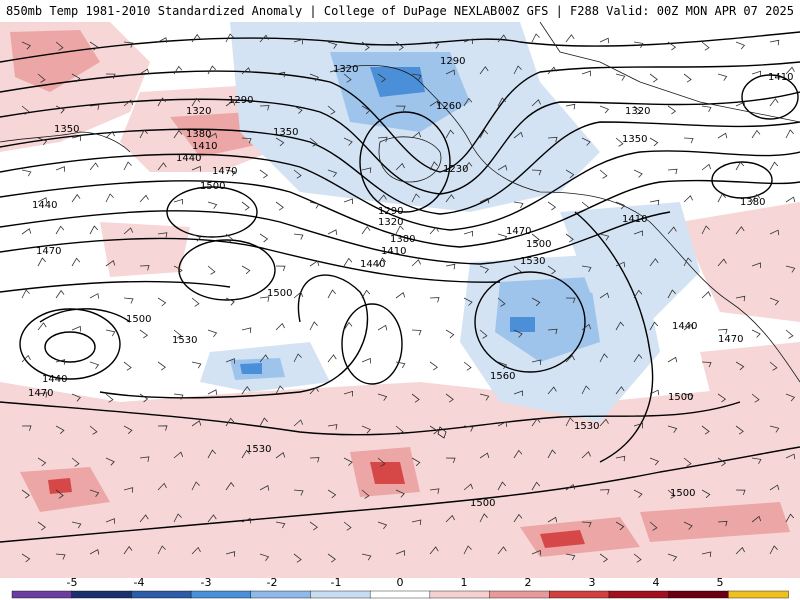 The width and height of the screenshot is (800, 600). I want to click on contour-label: 1440, so click(188, 158).